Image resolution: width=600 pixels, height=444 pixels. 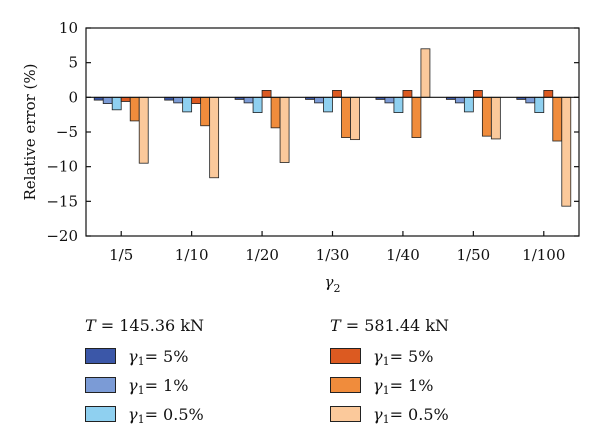 What do you see at coordinates (73, 63) in the screenshot?
I see `y-tick-label: 5` at bounding box center [73, 63].